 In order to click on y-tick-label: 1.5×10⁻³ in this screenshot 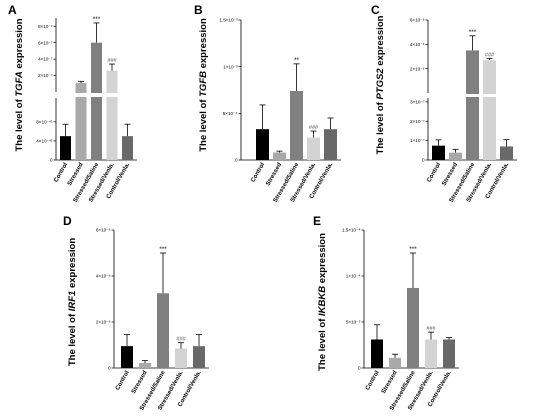, I will do `click(228, 20)`.